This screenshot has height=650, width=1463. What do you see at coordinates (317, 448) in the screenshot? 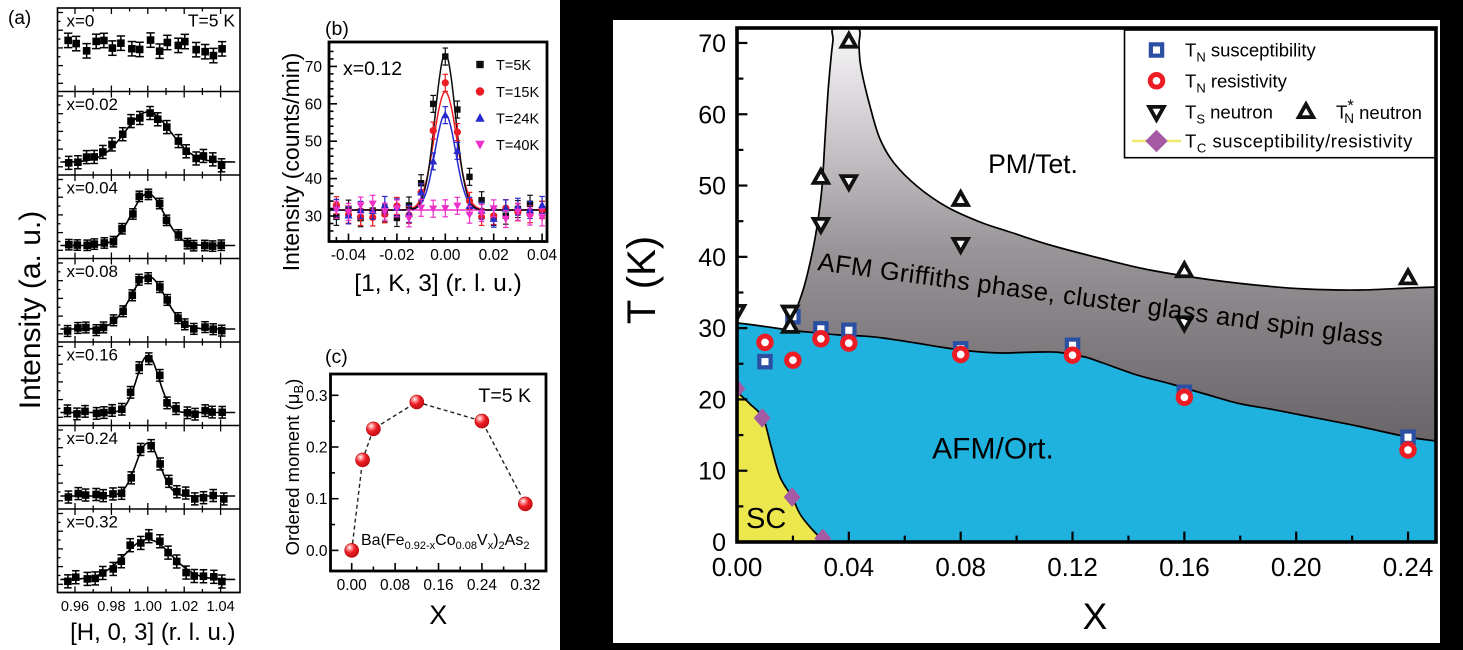
I see `svg-text: 0.2` at bounding box center [317, 448].